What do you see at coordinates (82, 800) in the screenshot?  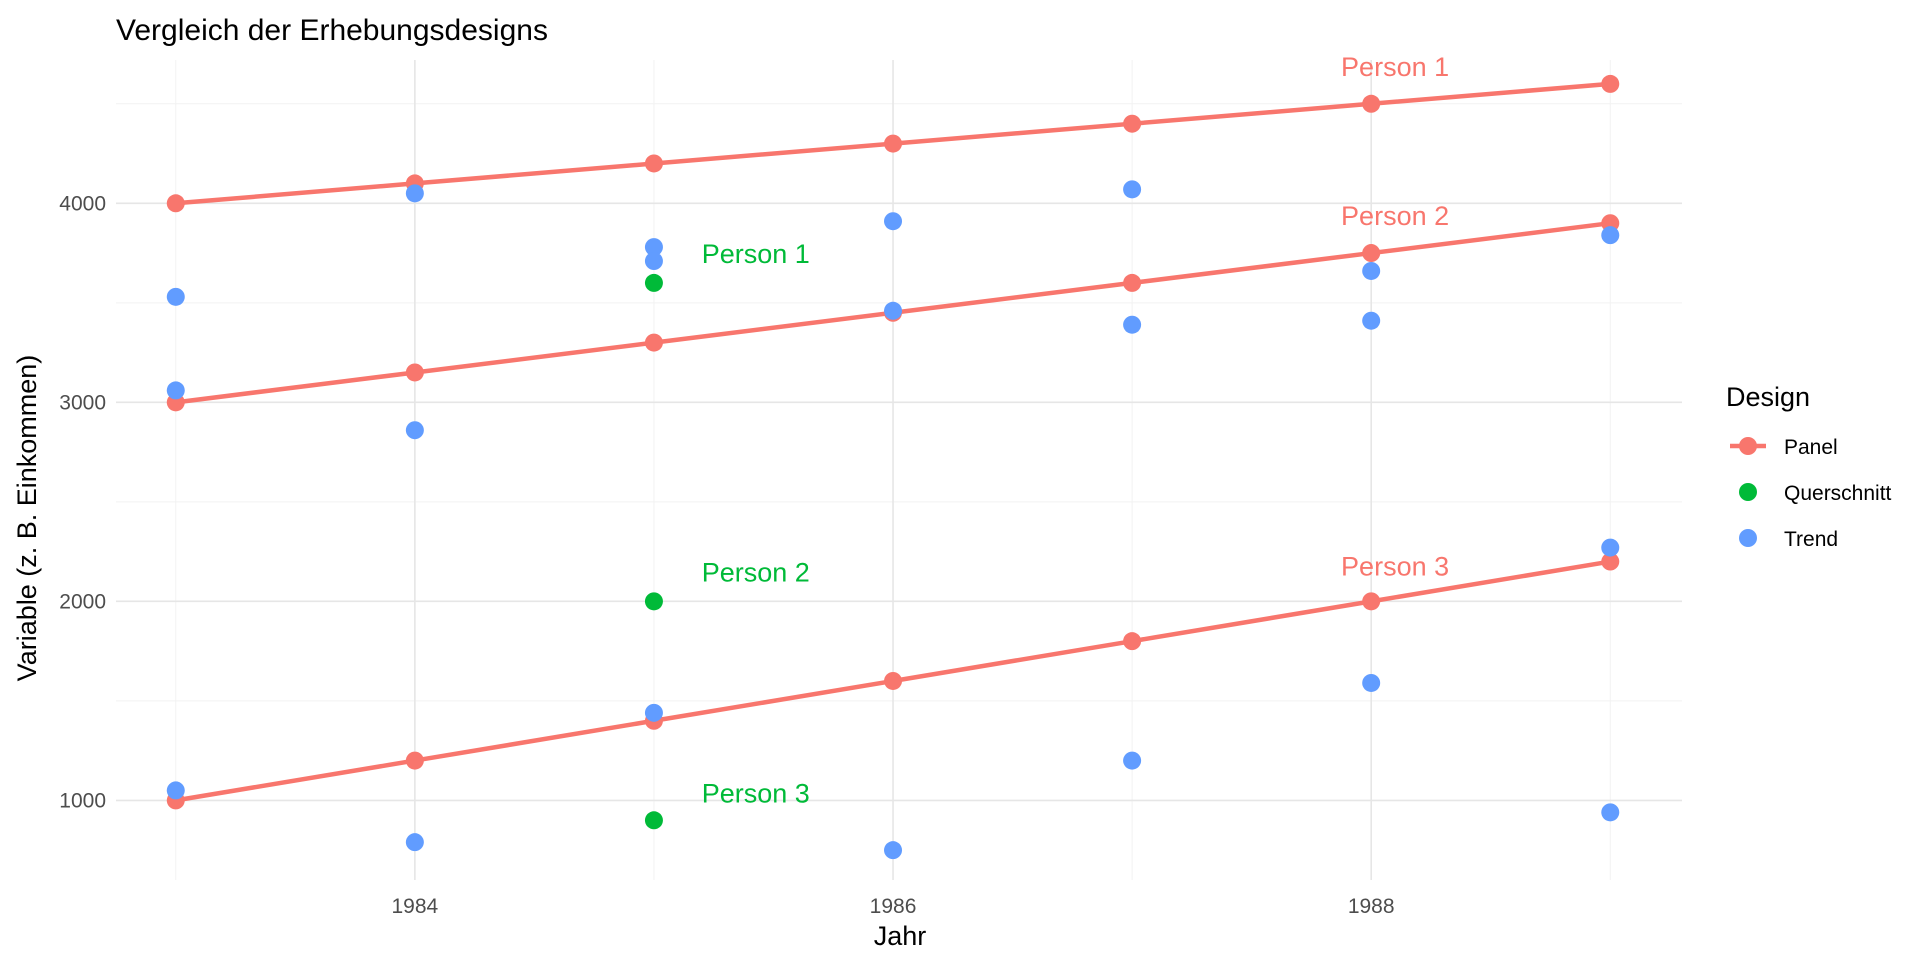 I see `y-tick-label: 1000` at bounding box center [82, 800].